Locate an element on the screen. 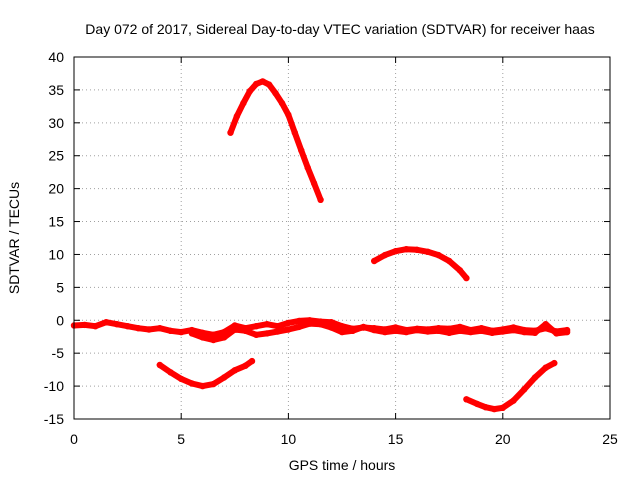 This screenshot has height=480, width=640. y-tick-label: 20 is located at coordinates (56, 189).